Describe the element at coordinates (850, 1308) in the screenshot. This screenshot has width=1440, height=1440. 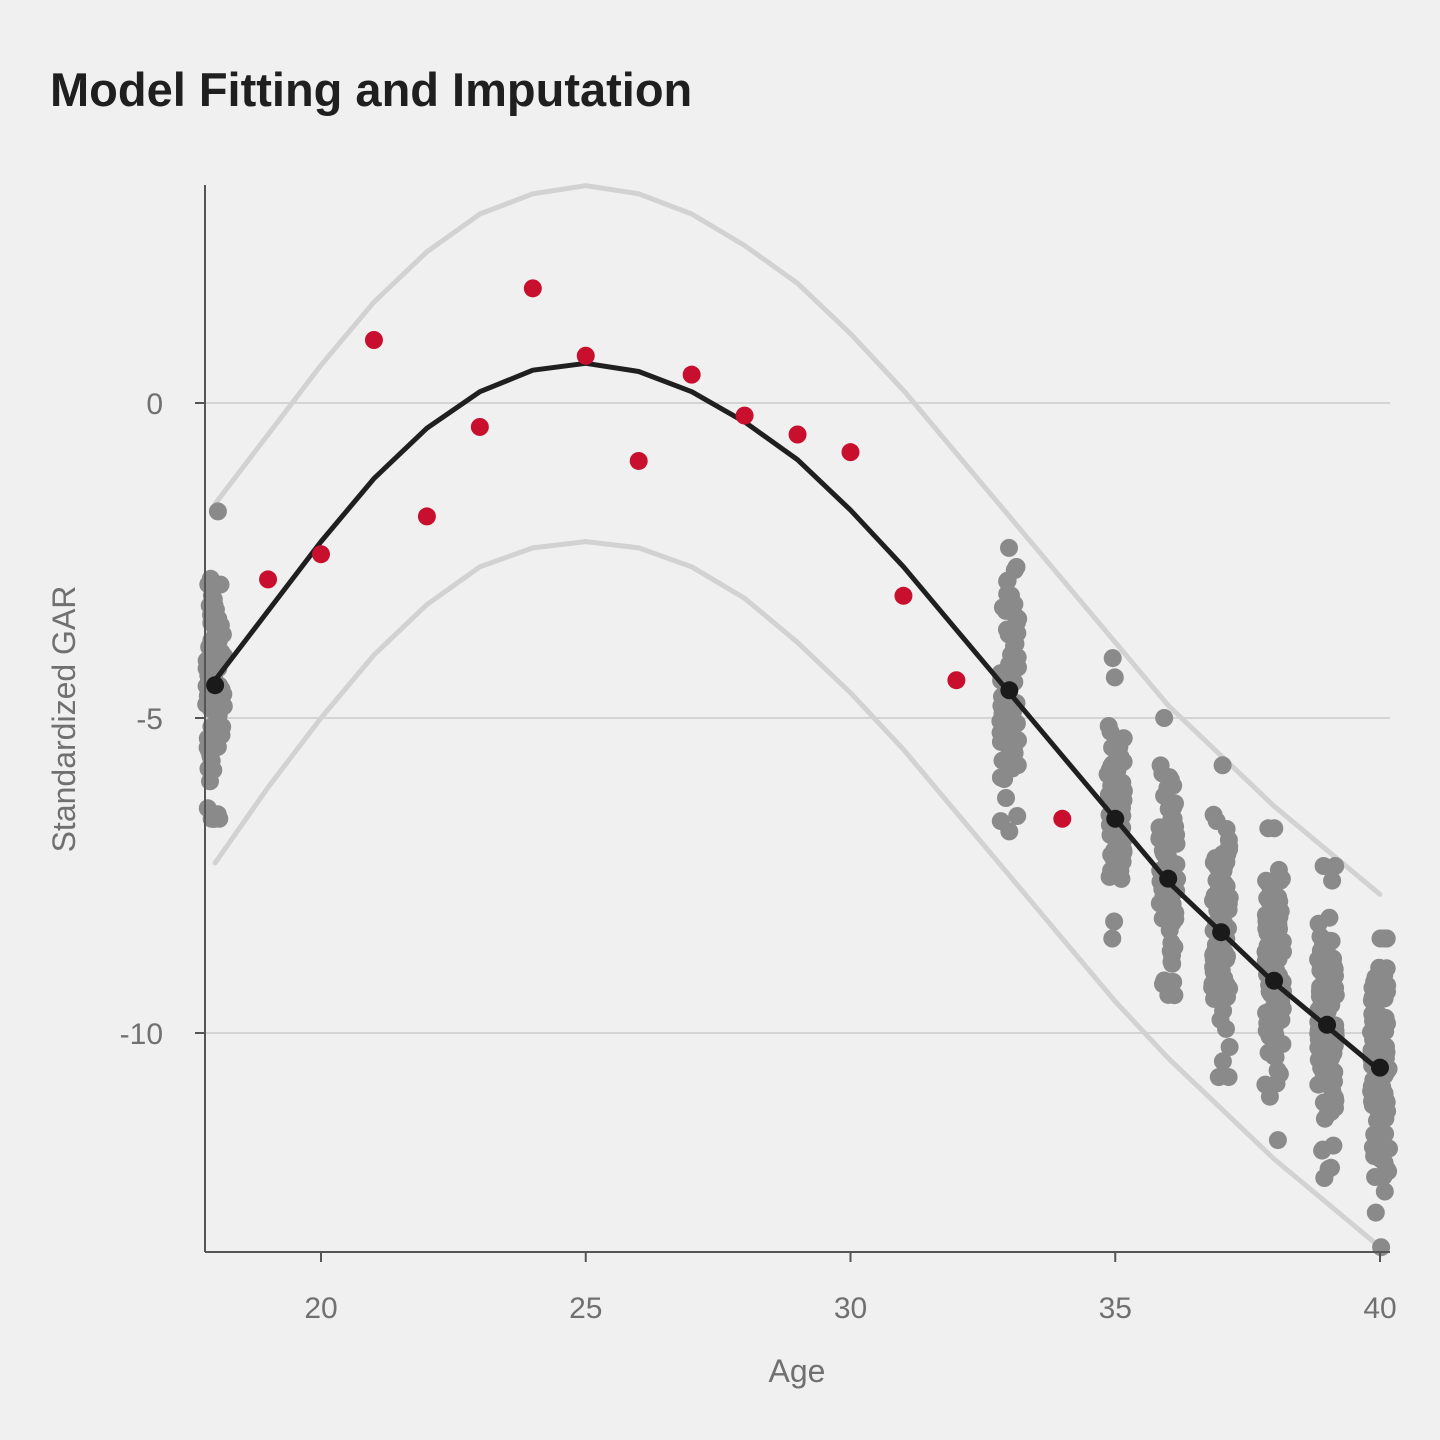
I see `x-tick-label: 30` at that location.